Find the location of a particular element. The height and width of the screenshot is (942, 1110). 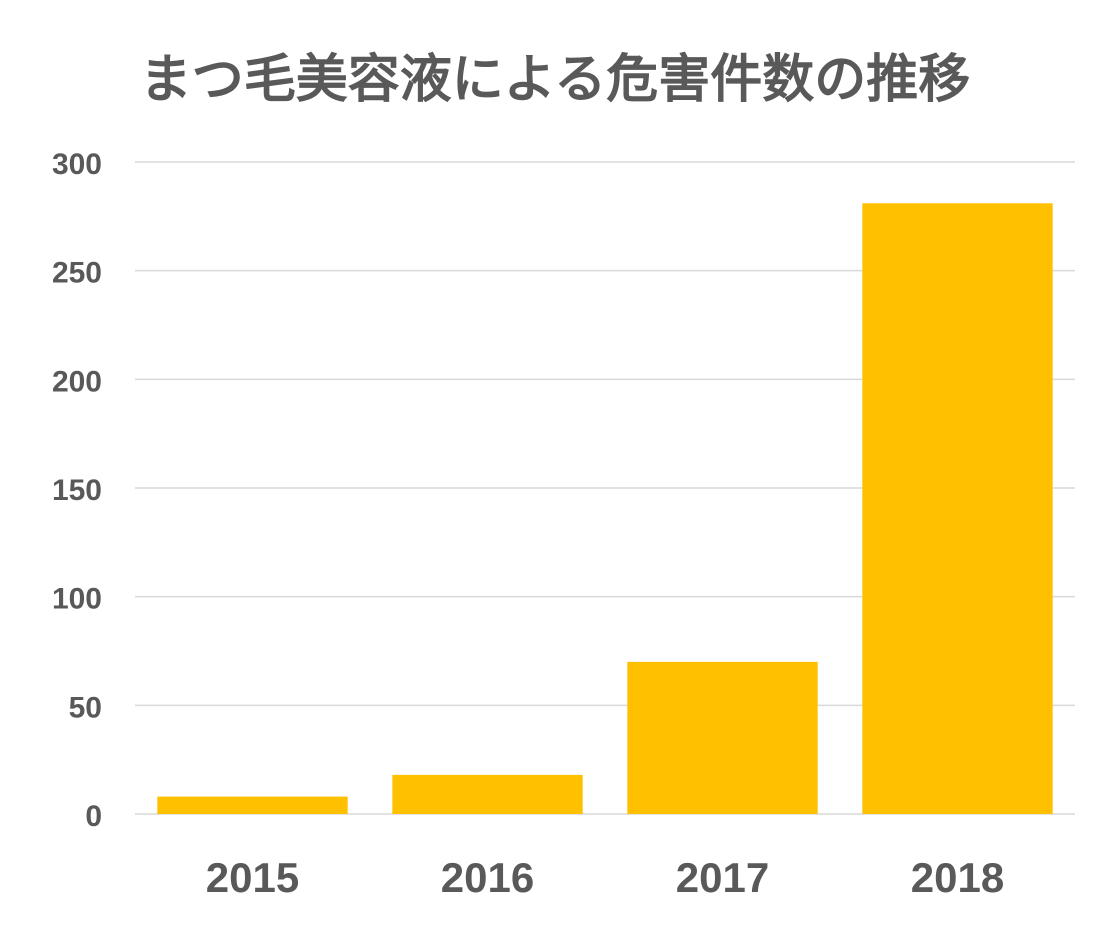

y-tick-label: 0 is located at coordinates (93, 816).